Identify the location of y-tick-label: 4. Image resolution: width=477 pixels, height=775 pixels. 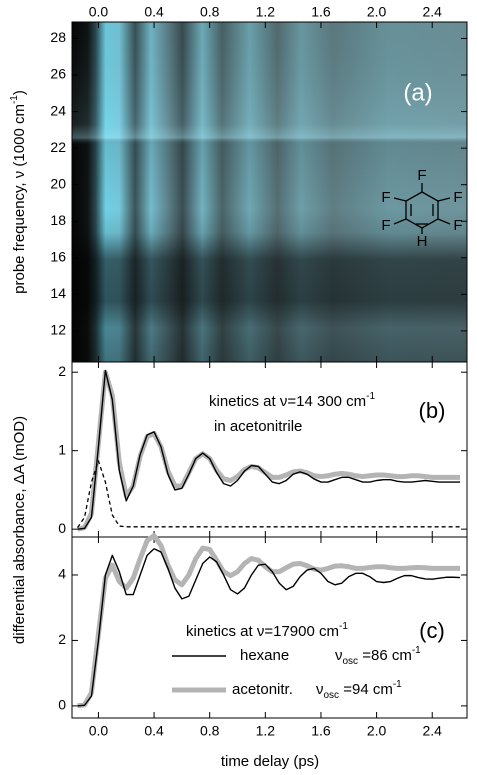
(62, 574).